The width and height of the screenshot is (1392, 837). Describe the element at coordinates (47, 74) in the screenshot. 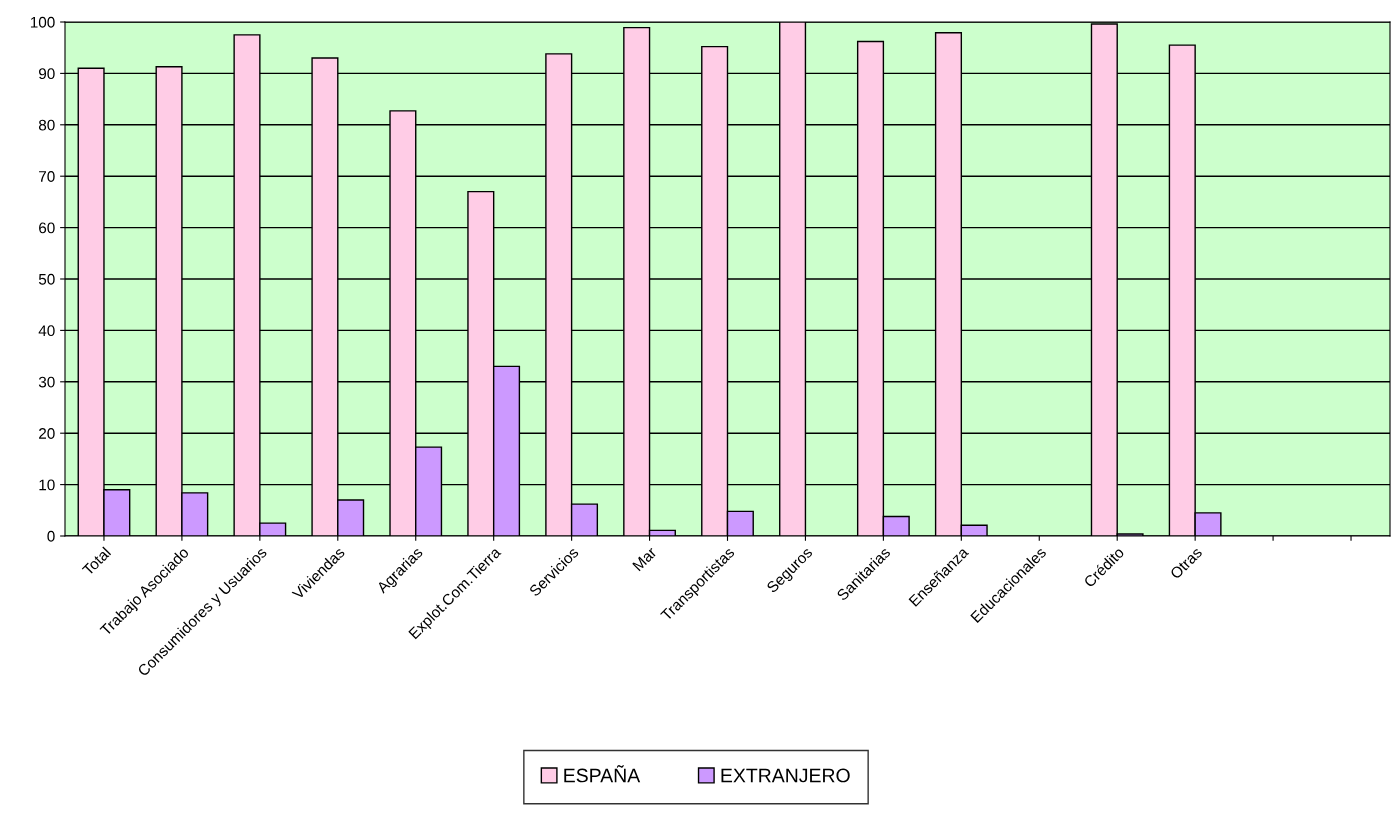

I see `y-tick-label: 90` at that location.